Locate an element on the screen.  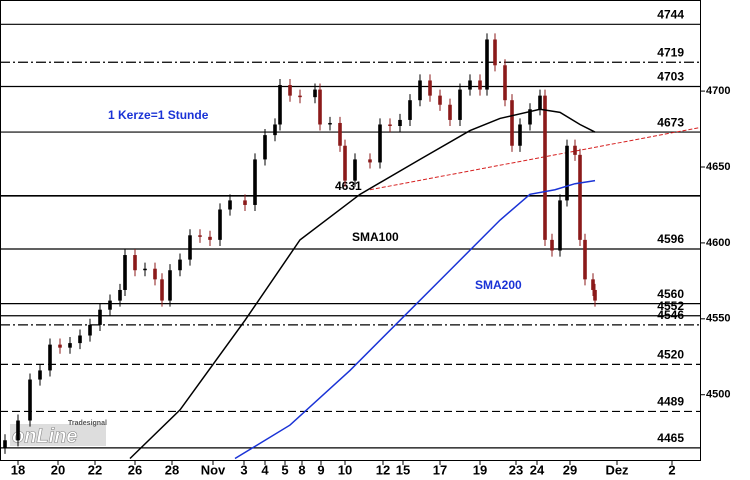
level-label: 4596 is located at coordinates (670, 239).